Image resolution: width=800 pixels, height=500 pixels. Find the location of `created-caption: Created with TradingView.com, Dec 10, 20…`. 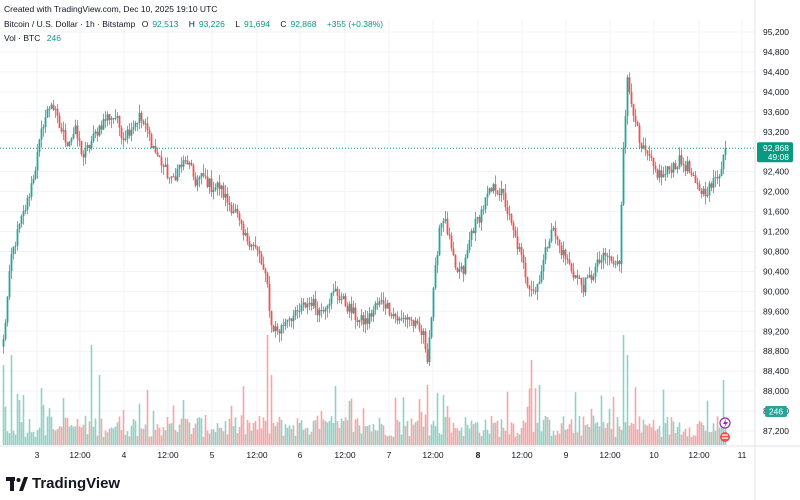

created-caption: Created with TradingView.com, Dec 10, 20… is located at coordinates (111, 9).